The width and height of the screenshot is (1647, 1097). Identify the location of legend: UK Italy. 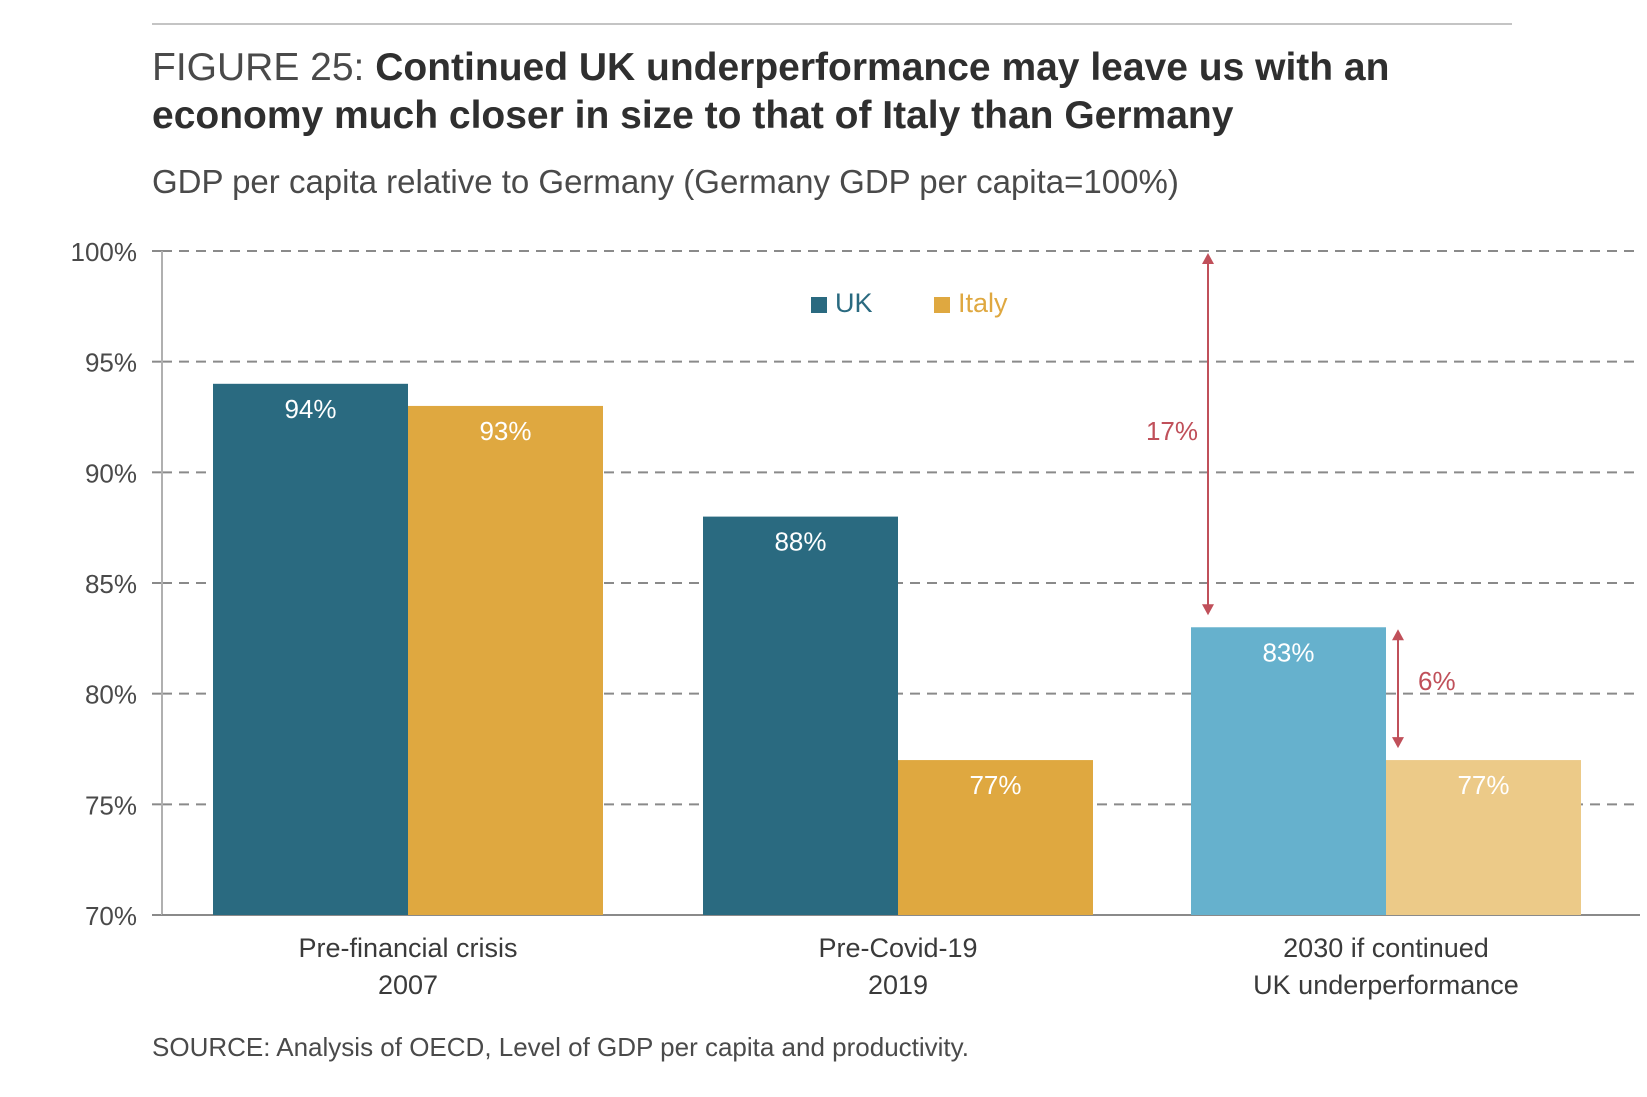
(909, 303).